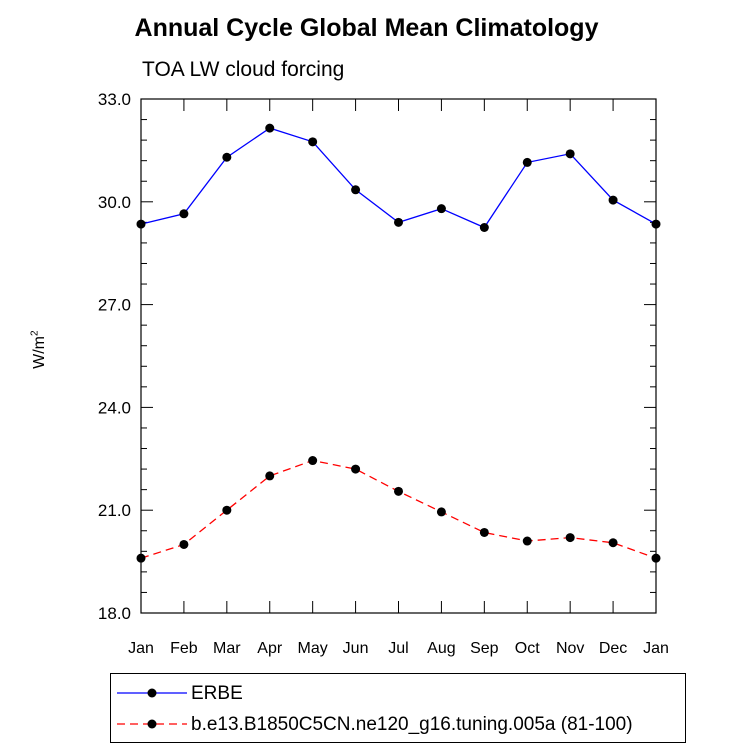 This screenshot has width=733, height=748. I want to click on y-tick-label: 33.0, so click(114, 99).